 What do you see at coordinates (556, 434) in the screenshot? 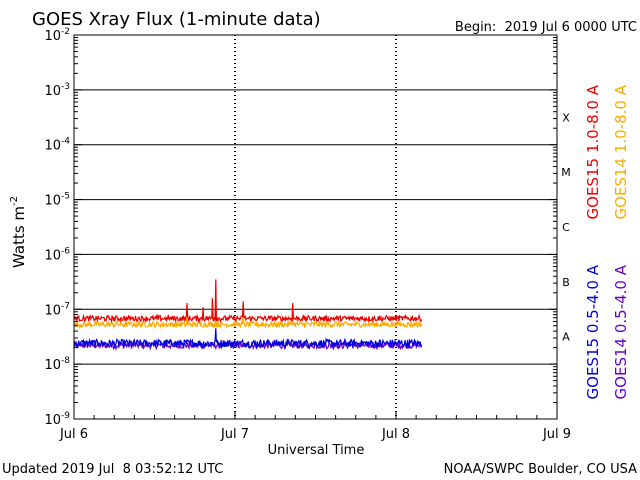
I see `x-tick-label: Jul 9` at bounding box center [556, 434].